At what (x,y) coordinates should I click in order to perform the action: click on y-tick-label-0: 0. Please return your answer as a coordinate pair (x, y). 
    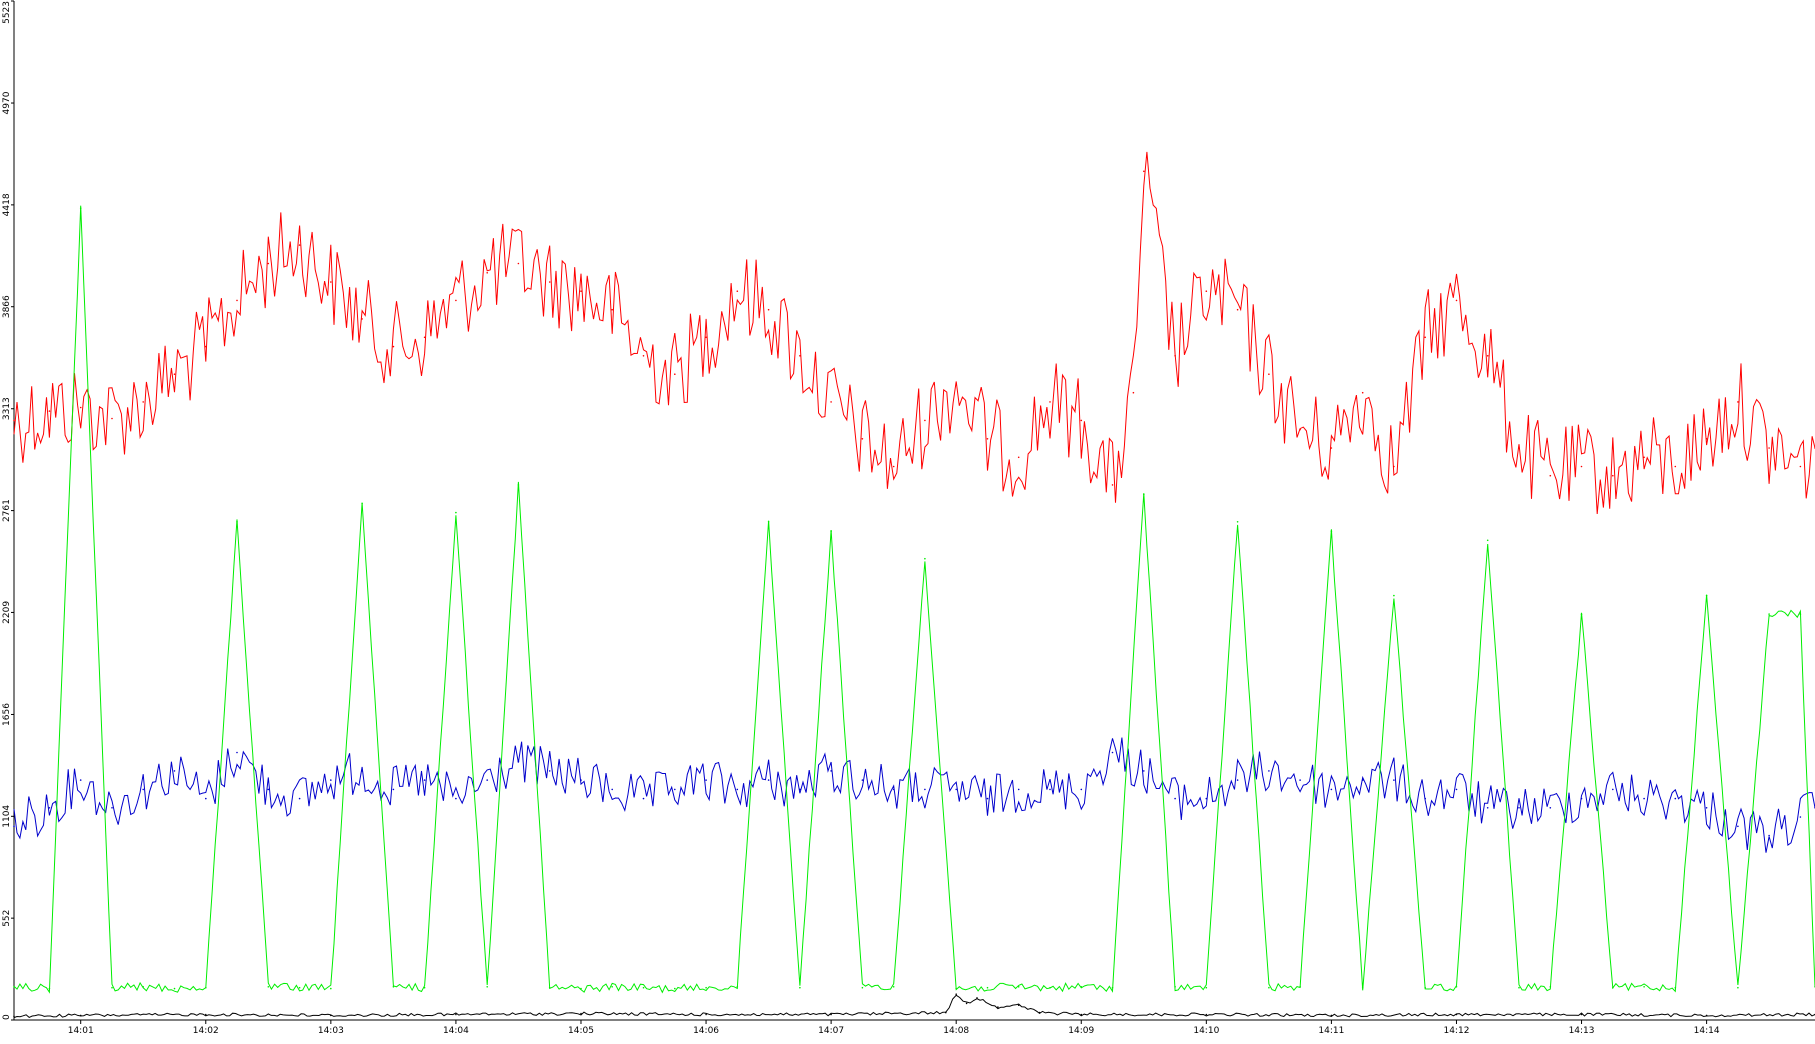
    Looking at the image, I should click on (7, 1017).